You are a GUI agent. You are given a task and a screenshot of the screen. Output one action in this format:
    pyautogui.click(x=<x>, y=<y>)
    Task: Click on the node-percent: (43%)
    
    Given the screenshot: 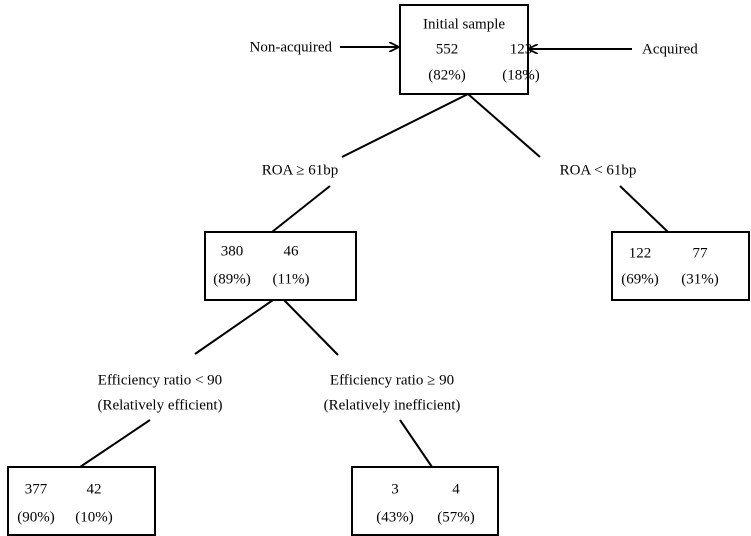 What is the action you would take?
    pyautogui.click(x=395, y=517)
    